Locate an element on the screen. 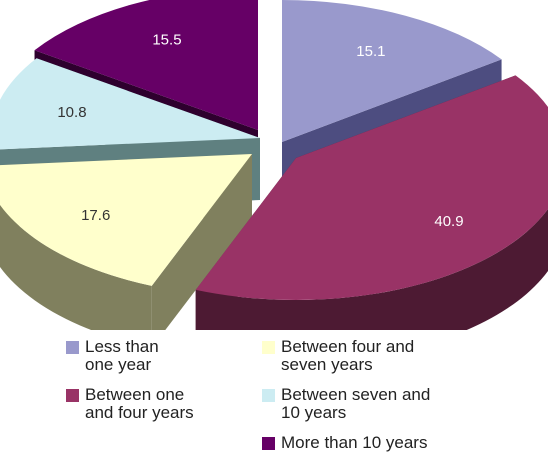 This screenshot has width=548, height=461. slice-value-label: 40.9 is located at coordinates (448, 221).